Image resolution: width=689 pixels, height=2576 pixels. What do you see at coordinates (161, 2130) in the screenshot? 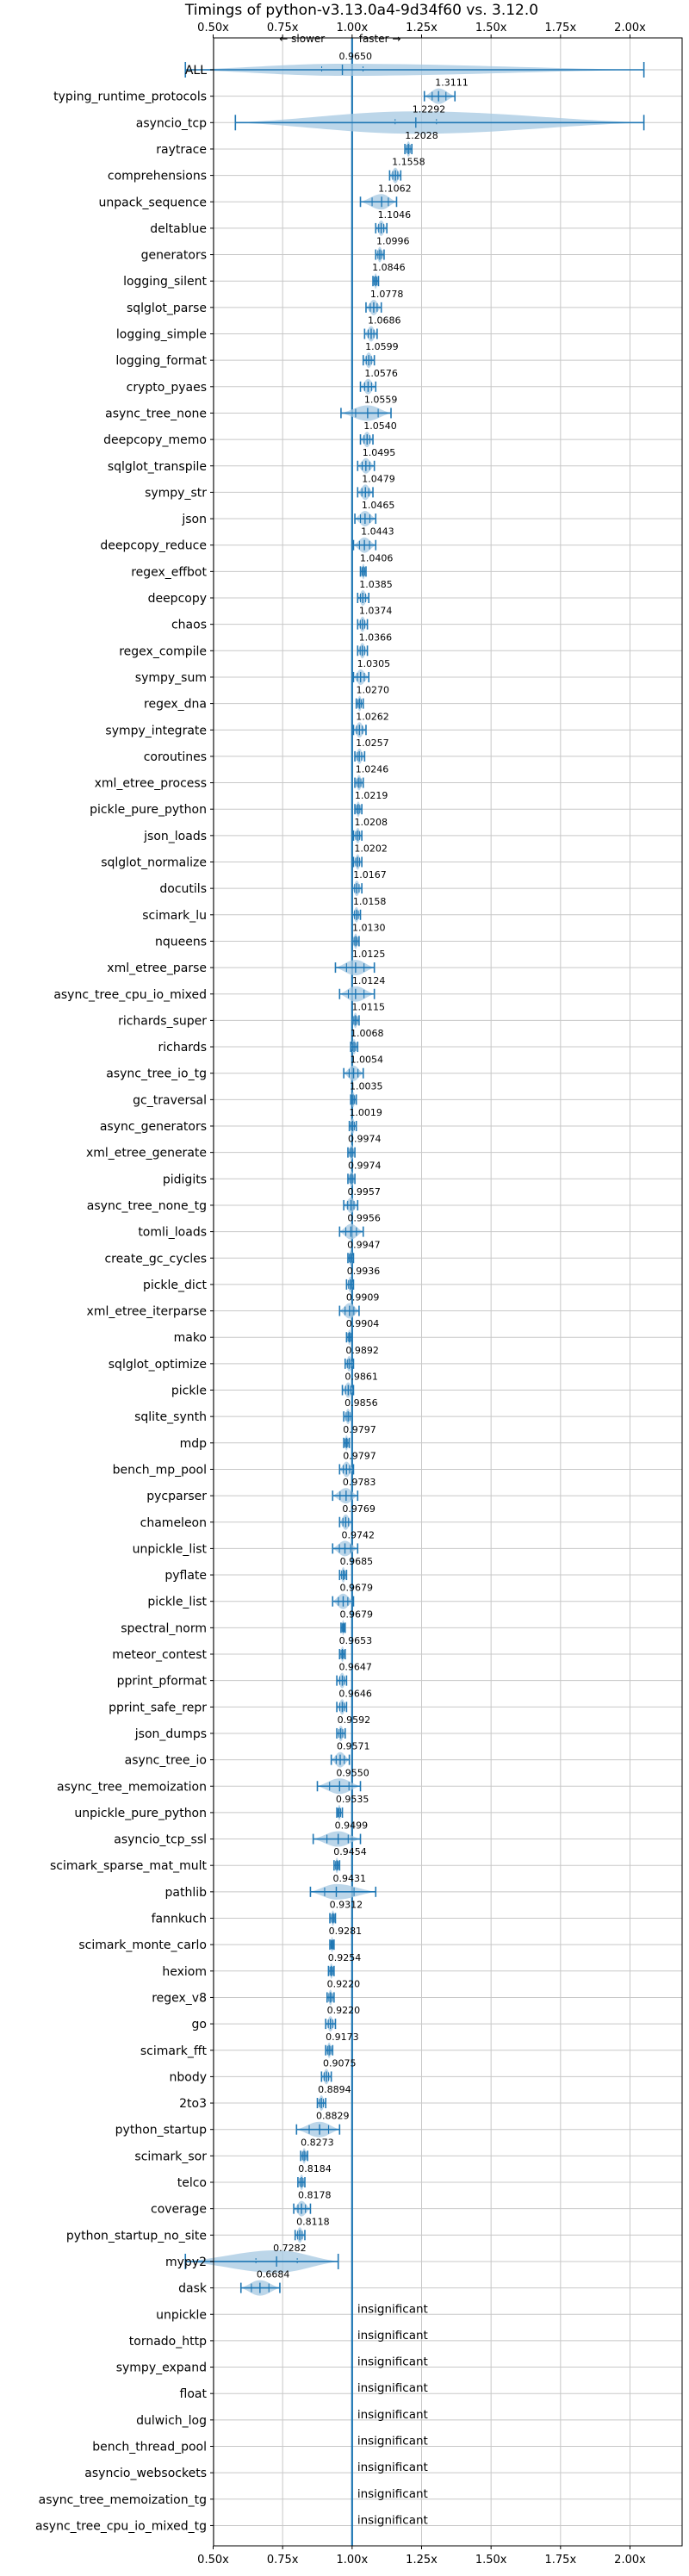
I see `benchmark-label: python_startup` at bounding box center [161, 2130].